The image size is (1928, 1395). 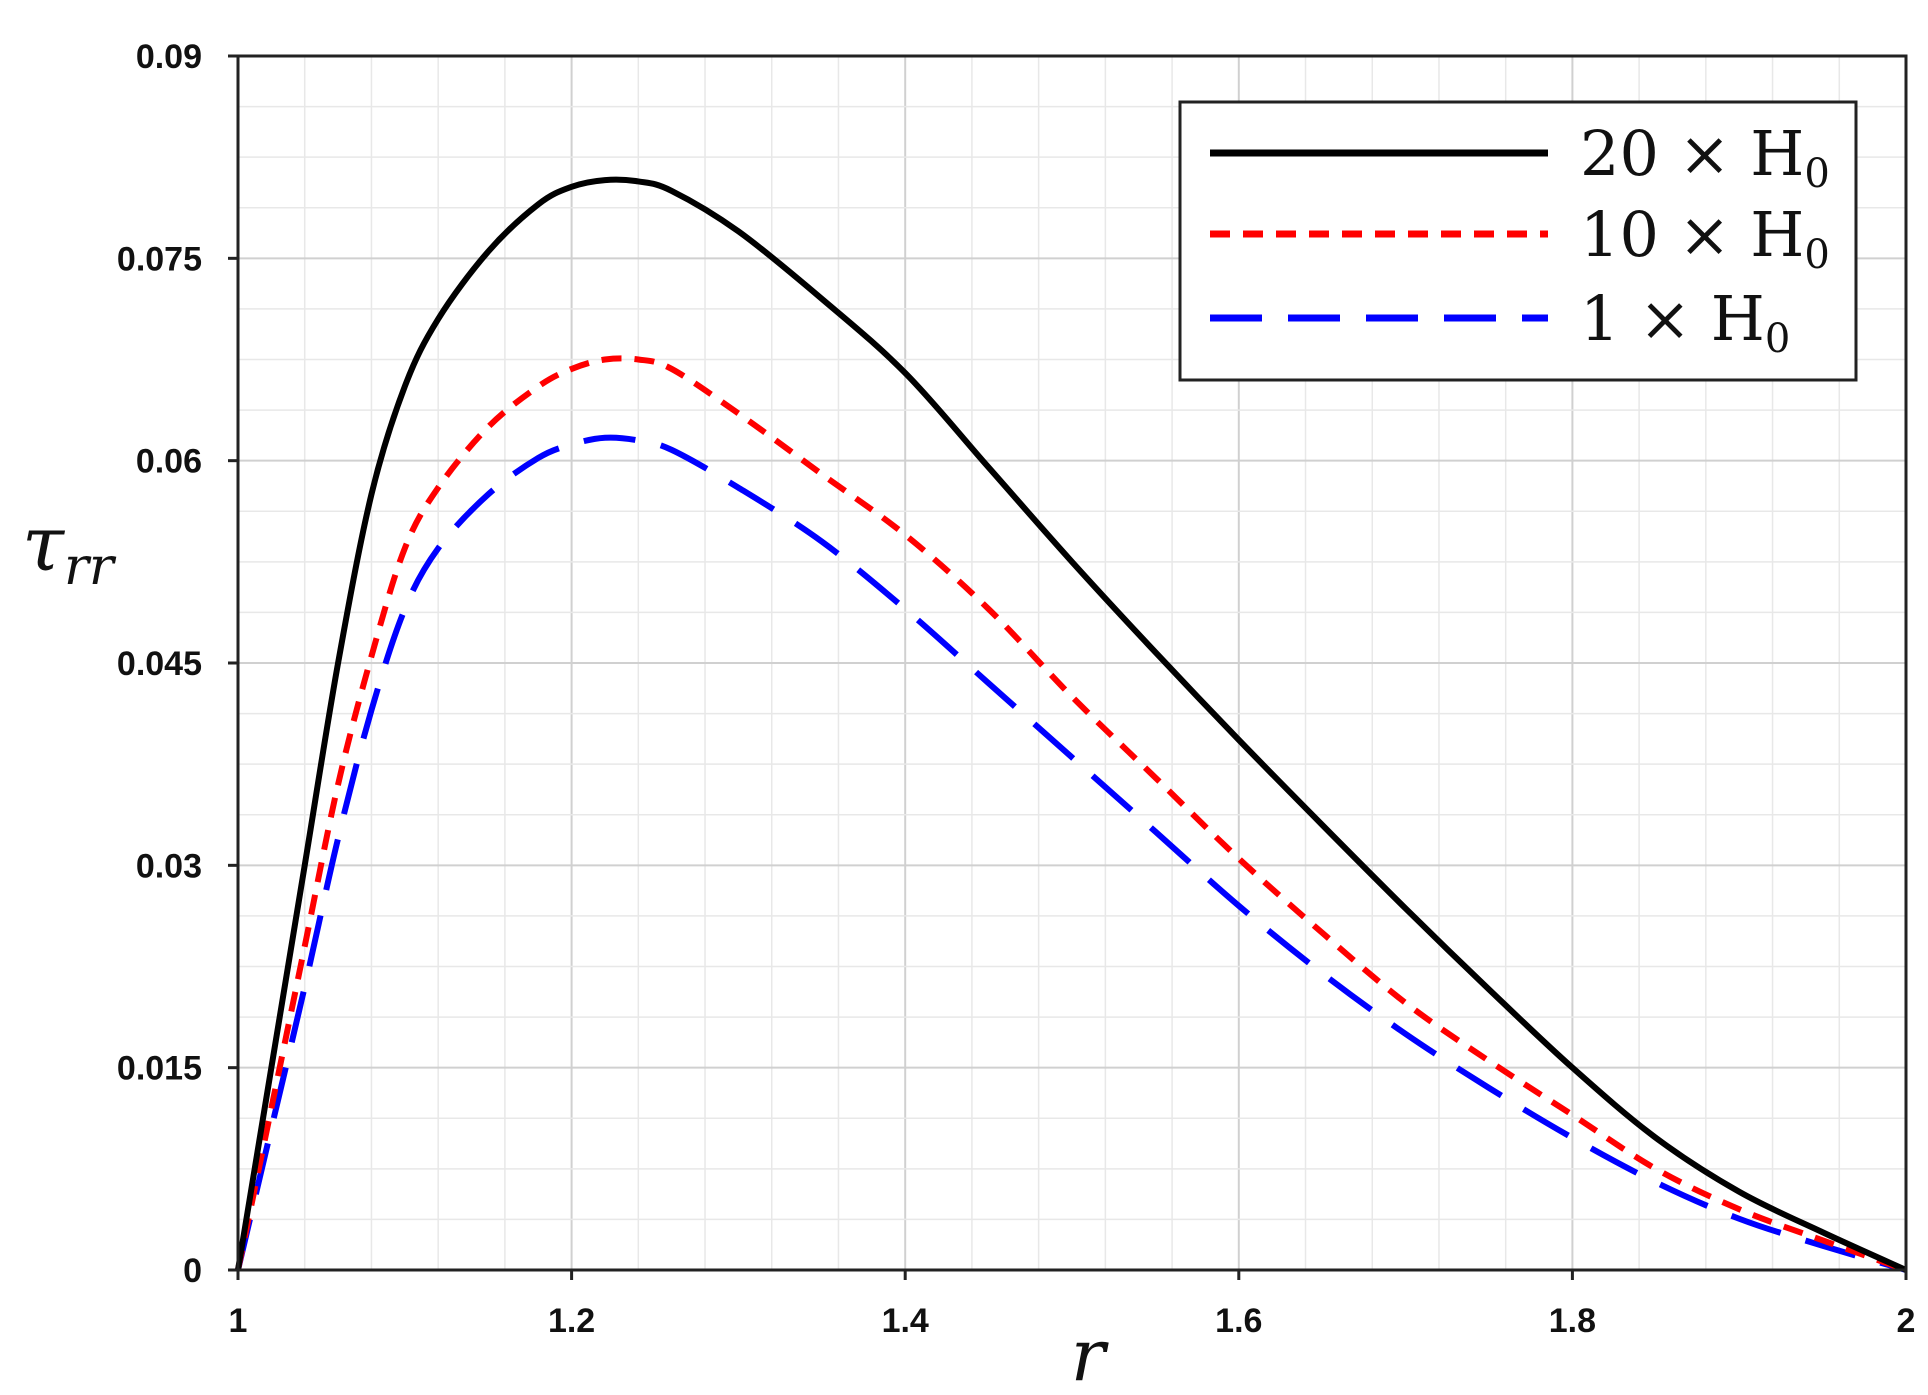 What do you see at coordinates (159, 259) in the screenshot?
I see `y-tick-label: 0.075` at bounding box center [159, 259].